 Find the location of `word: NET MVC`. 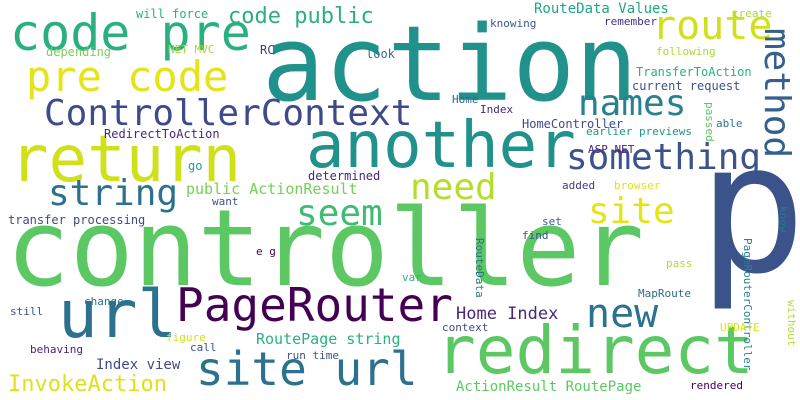

word: NET MVC is located at coordinates (191, 49).